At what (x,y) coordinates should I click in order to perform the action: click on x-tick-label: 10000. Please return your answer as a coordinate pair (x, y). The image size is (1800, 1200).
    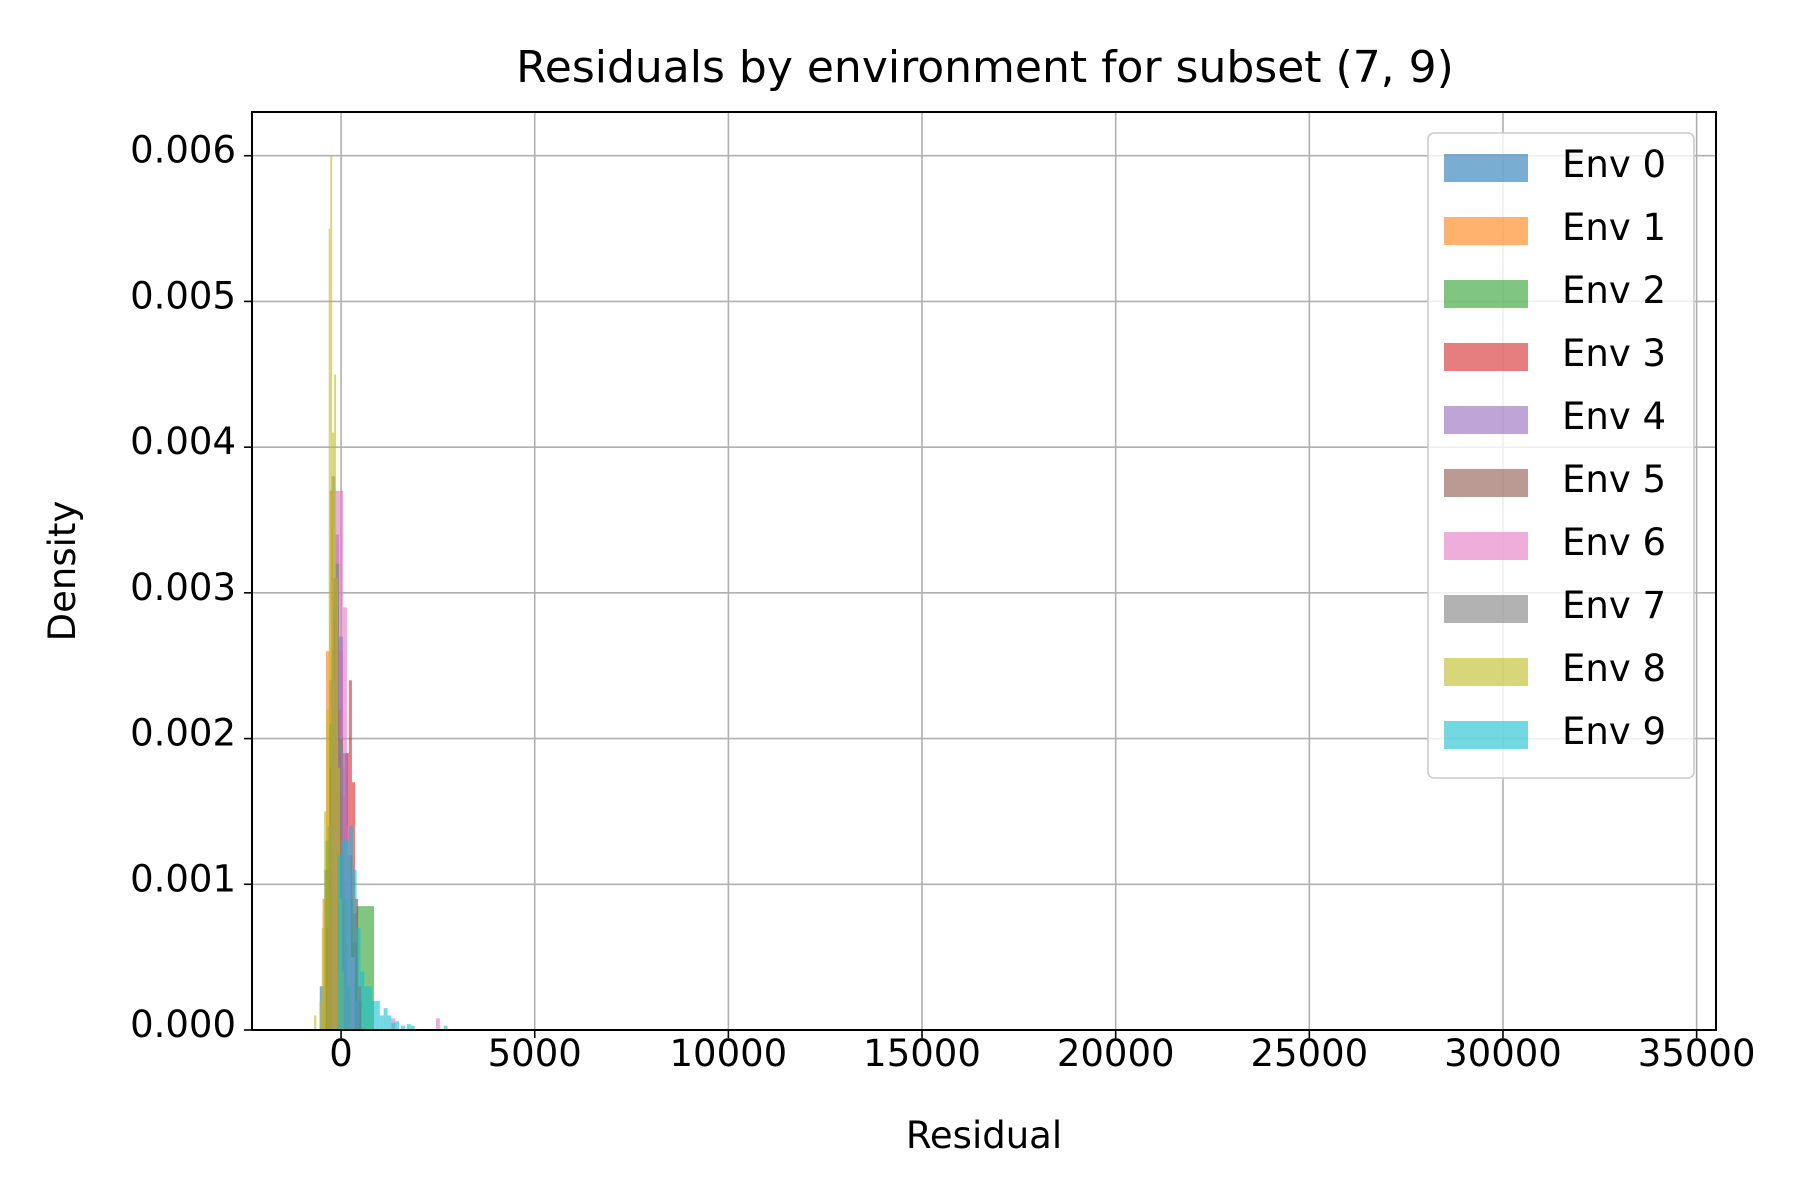
    Looking at the image, I should click on (729, 1053).